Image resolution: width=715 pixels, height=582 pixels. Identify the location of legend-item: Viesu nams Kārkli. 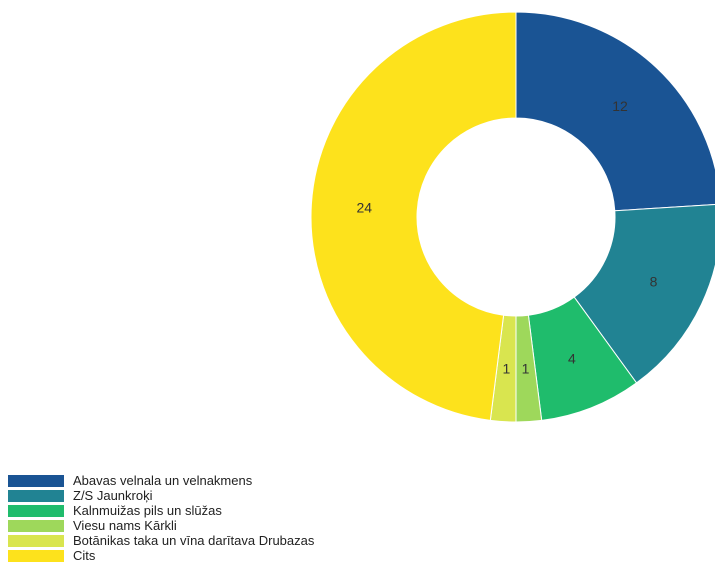
(161, 525).